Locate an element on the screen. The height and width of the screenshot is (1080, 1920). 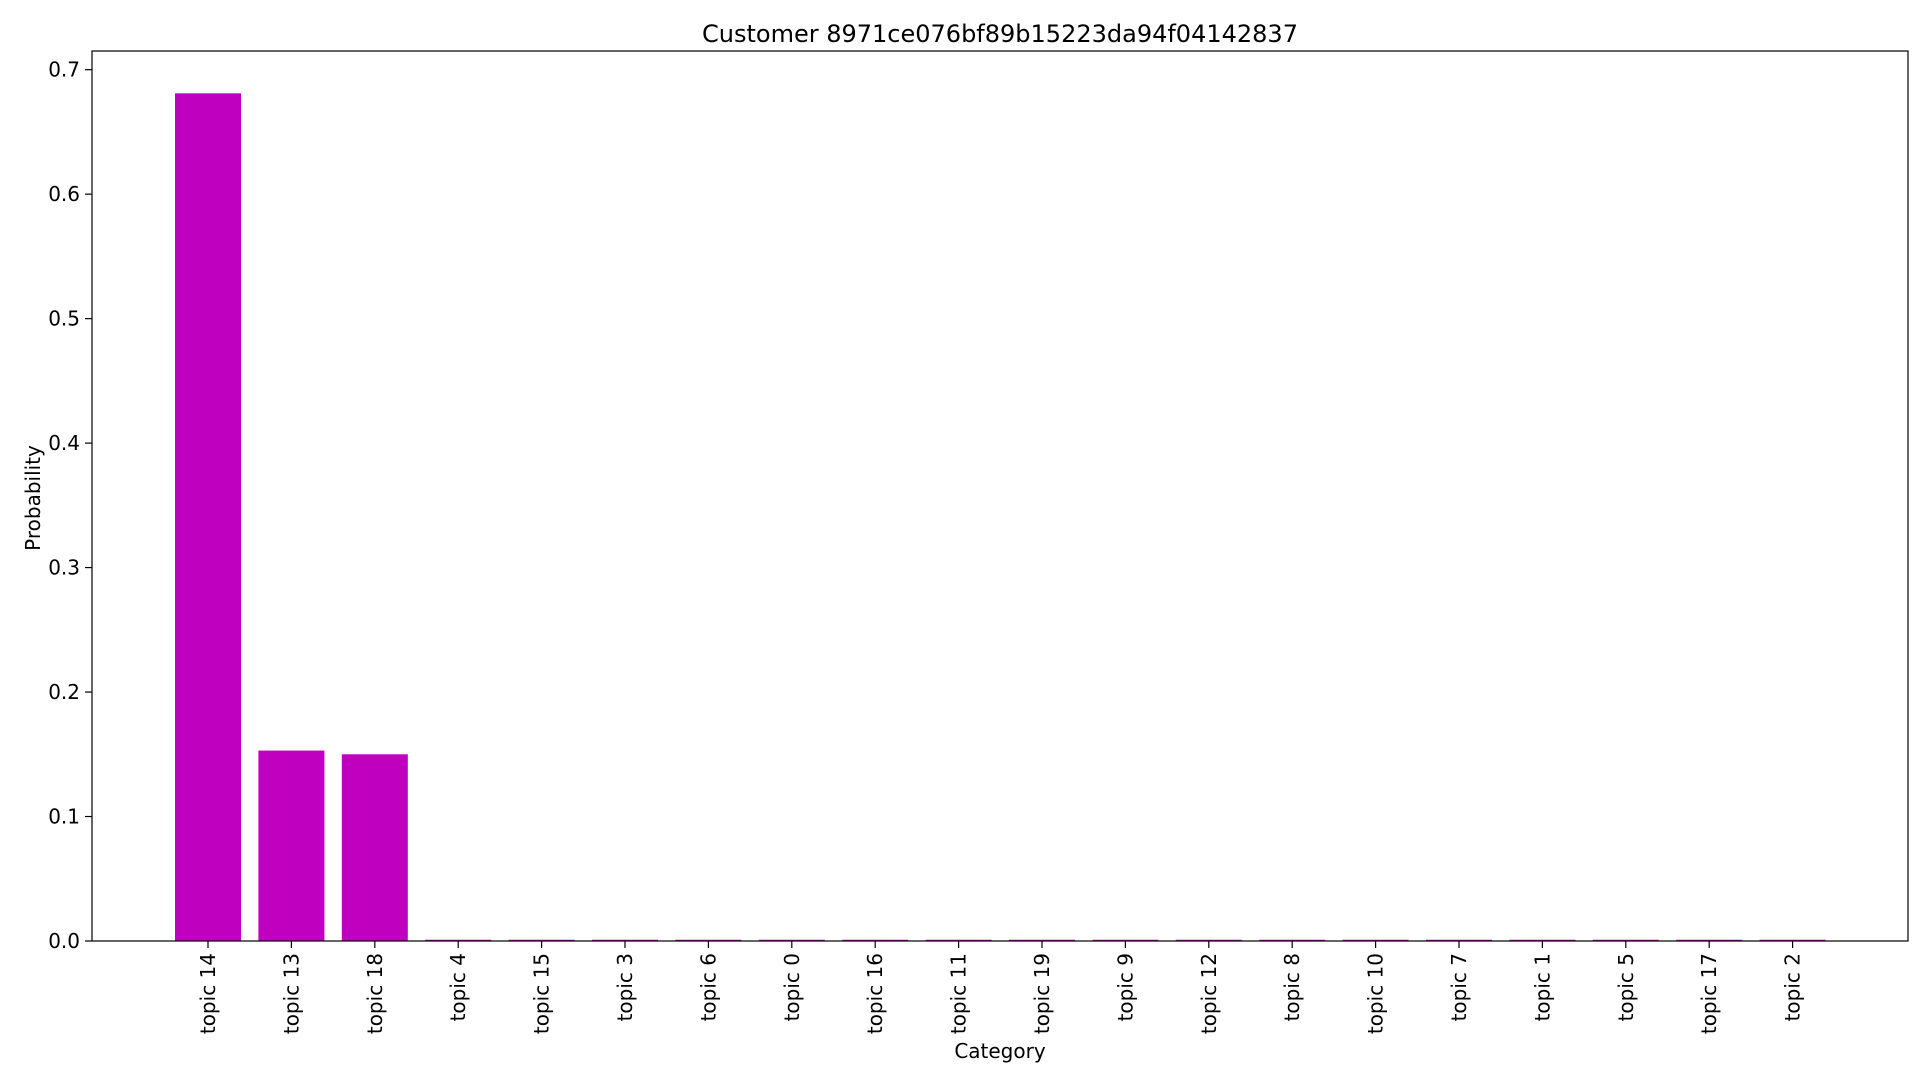
y-tick-label: 0.7 is located at coordinates (64, 70).